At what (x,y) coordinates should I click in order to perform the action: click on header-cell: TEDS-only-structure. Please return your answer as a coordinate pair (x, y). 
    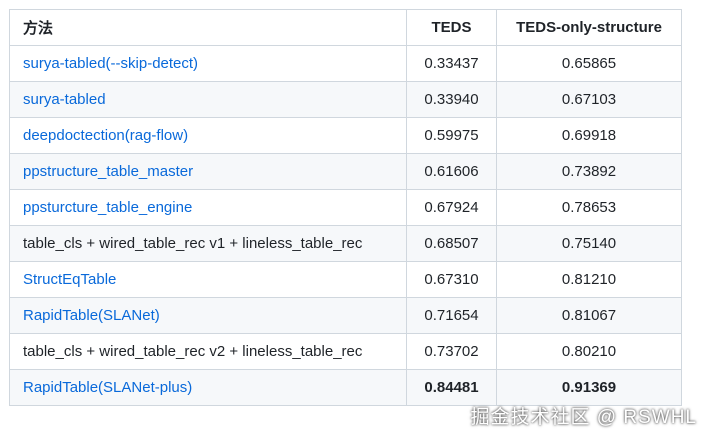
    Looking at the image, I should click on (589, 27).